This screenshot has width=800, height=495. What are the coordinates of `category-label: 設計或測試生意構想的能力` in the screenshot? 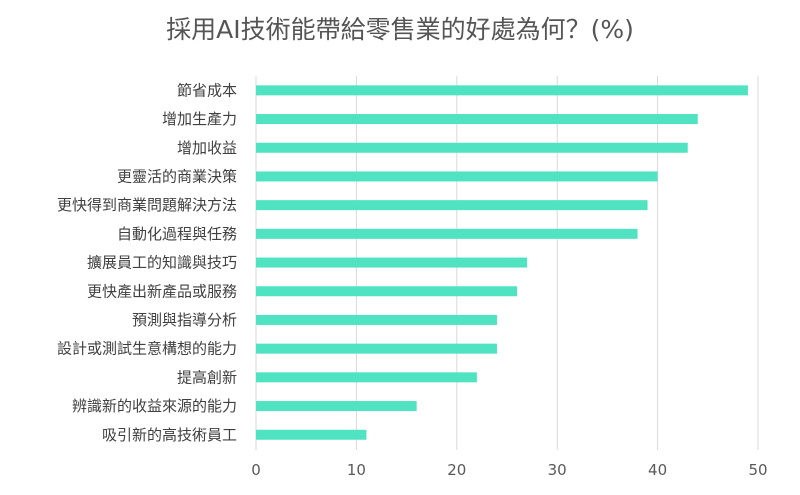 It's located at (147, 349).